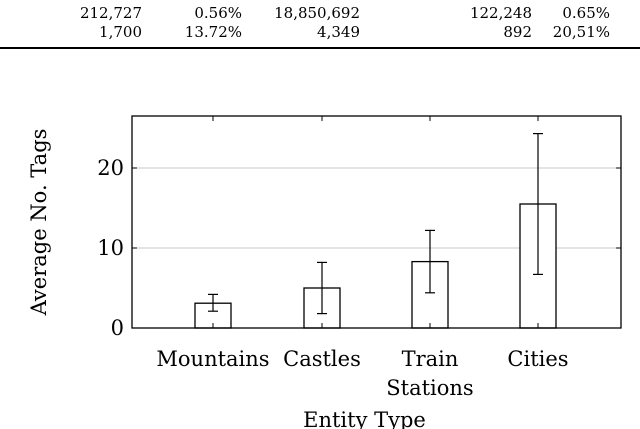 The image size is (640, 429). What do you see at coordinates (218, 13) in the screenshot?
I see `table-cell: 0.56%` at bounding box center [218, 13].